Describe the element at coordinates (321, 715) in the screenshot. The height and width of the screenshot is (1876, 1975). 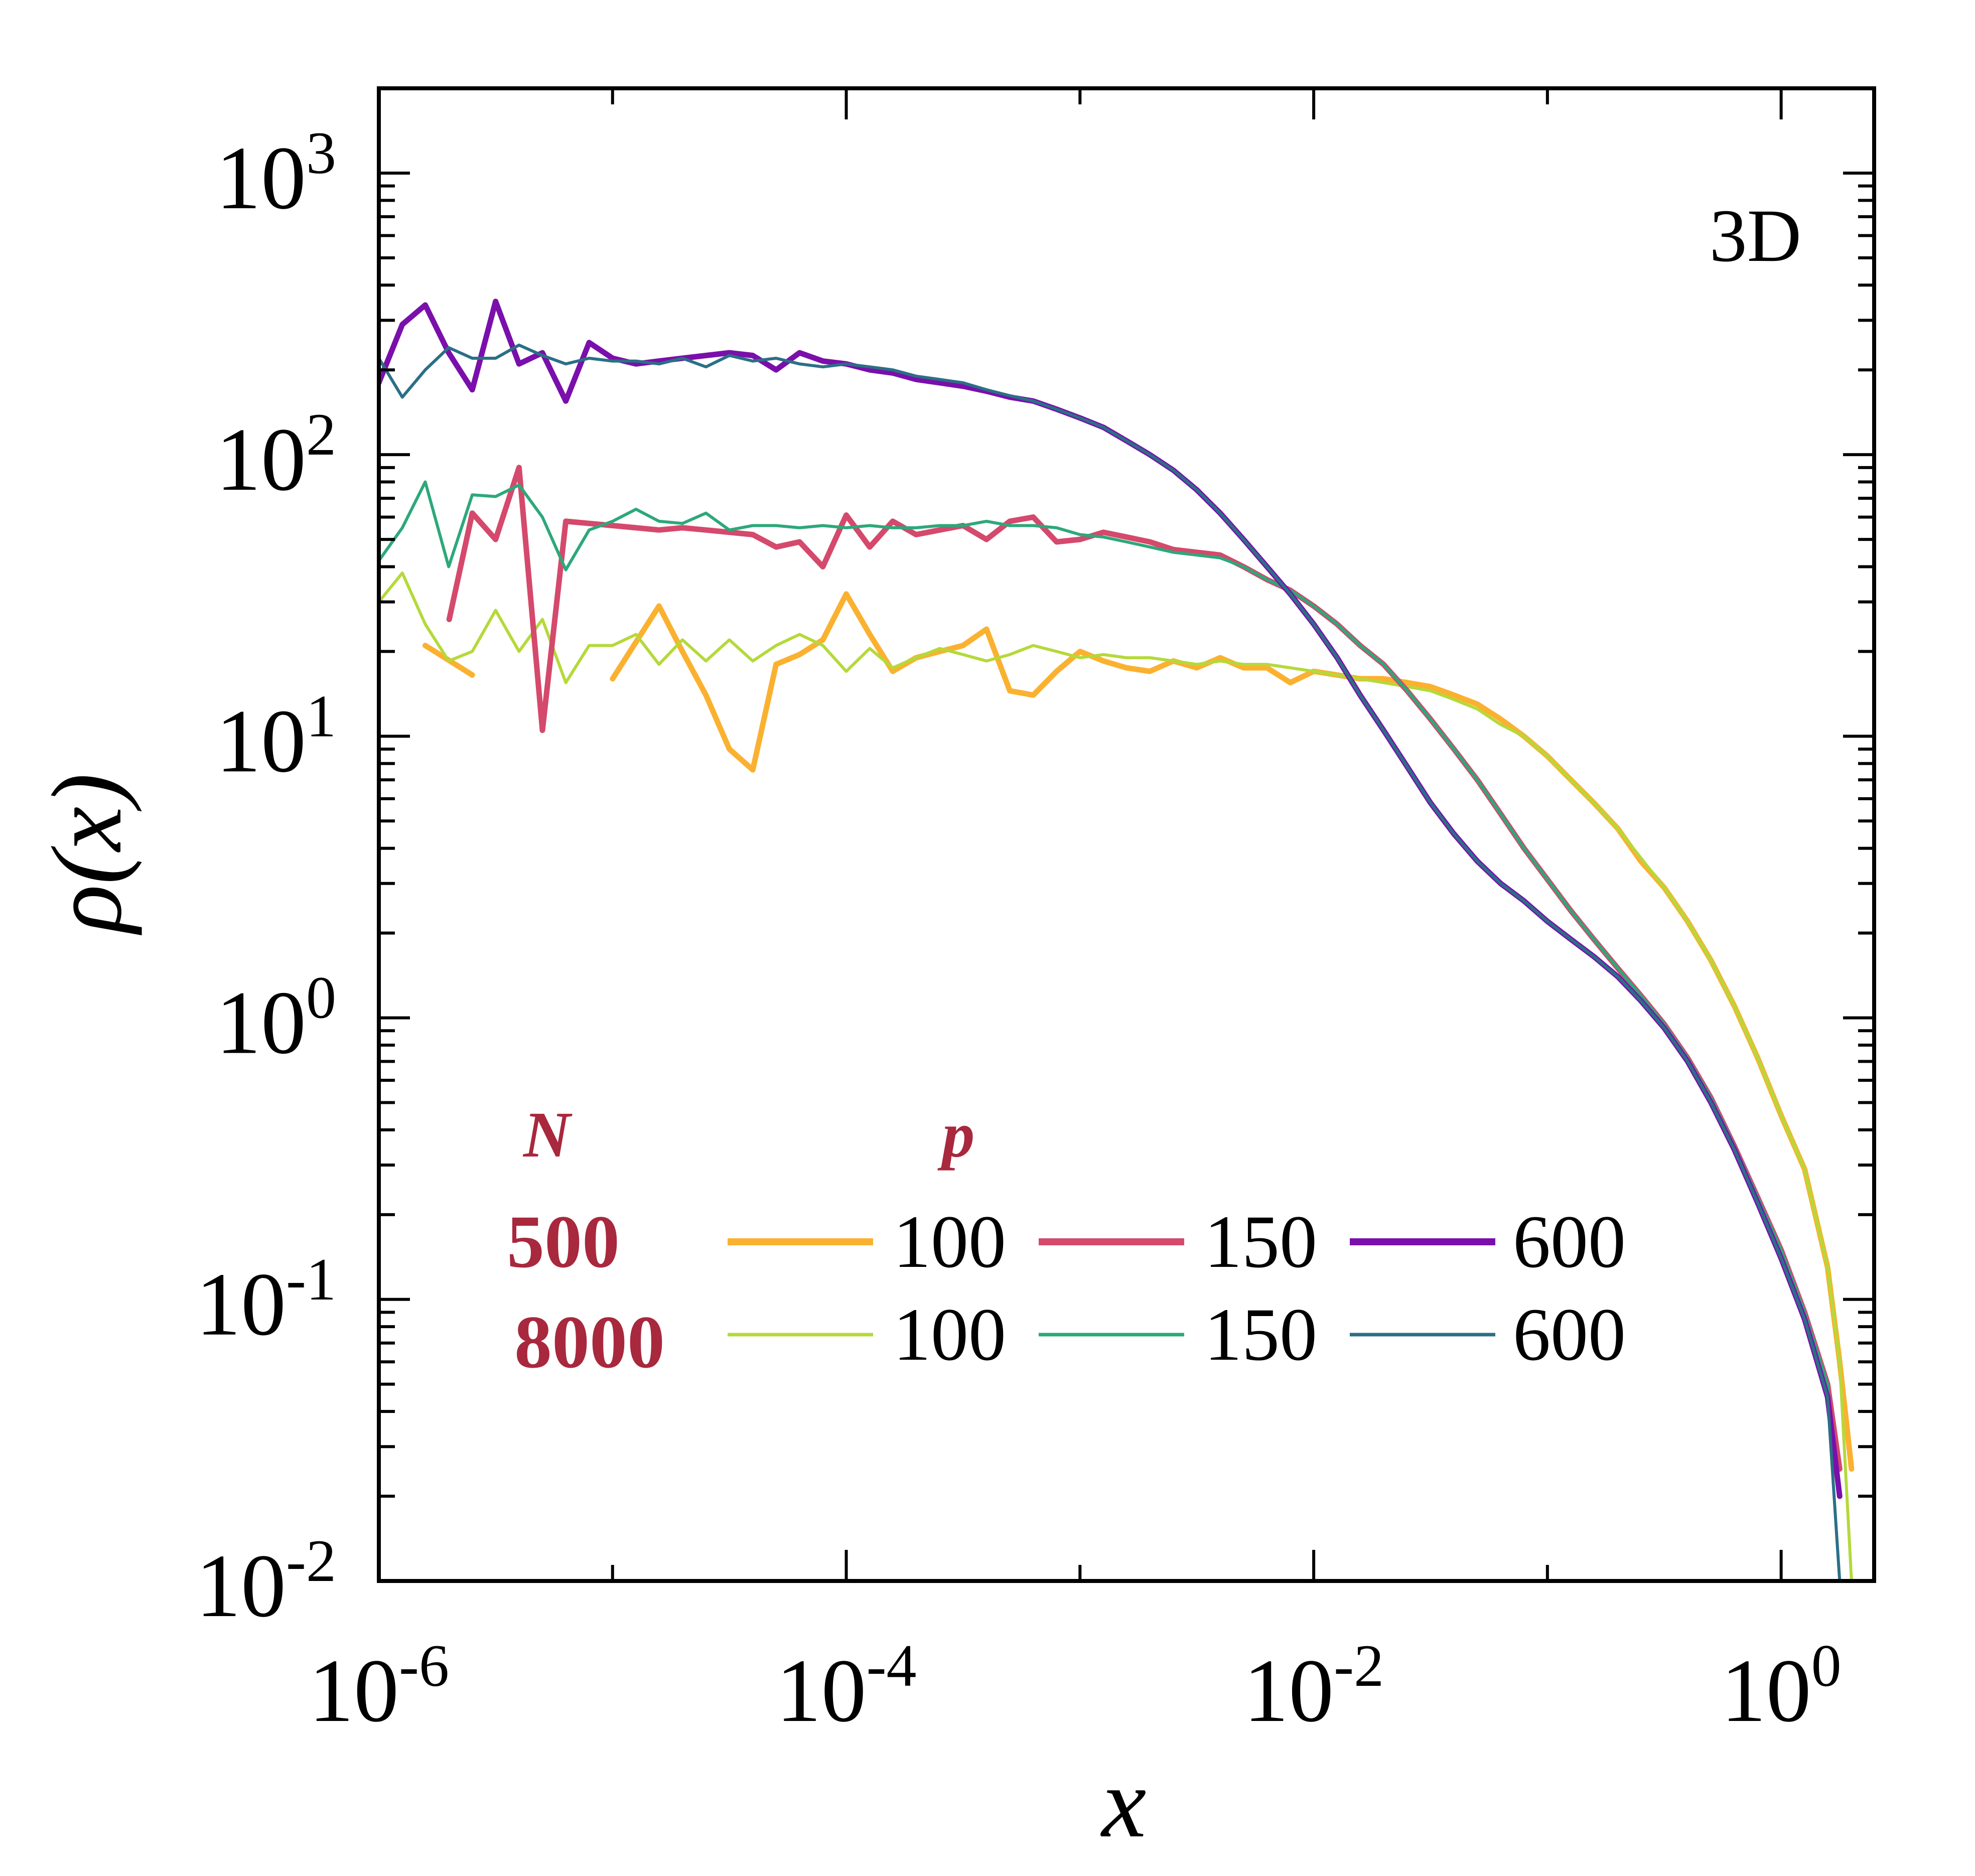
I see `y-tick-label-exp: 1` at that location.